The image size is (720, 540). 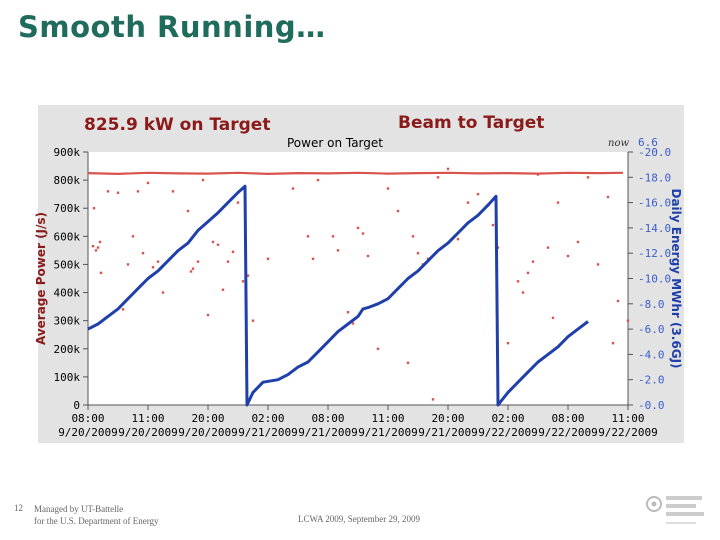 What do you see at coordinates (651, 380) in the screenshot?
I see `y2-tick-label: -2.0` at bounding box center [651, 380].